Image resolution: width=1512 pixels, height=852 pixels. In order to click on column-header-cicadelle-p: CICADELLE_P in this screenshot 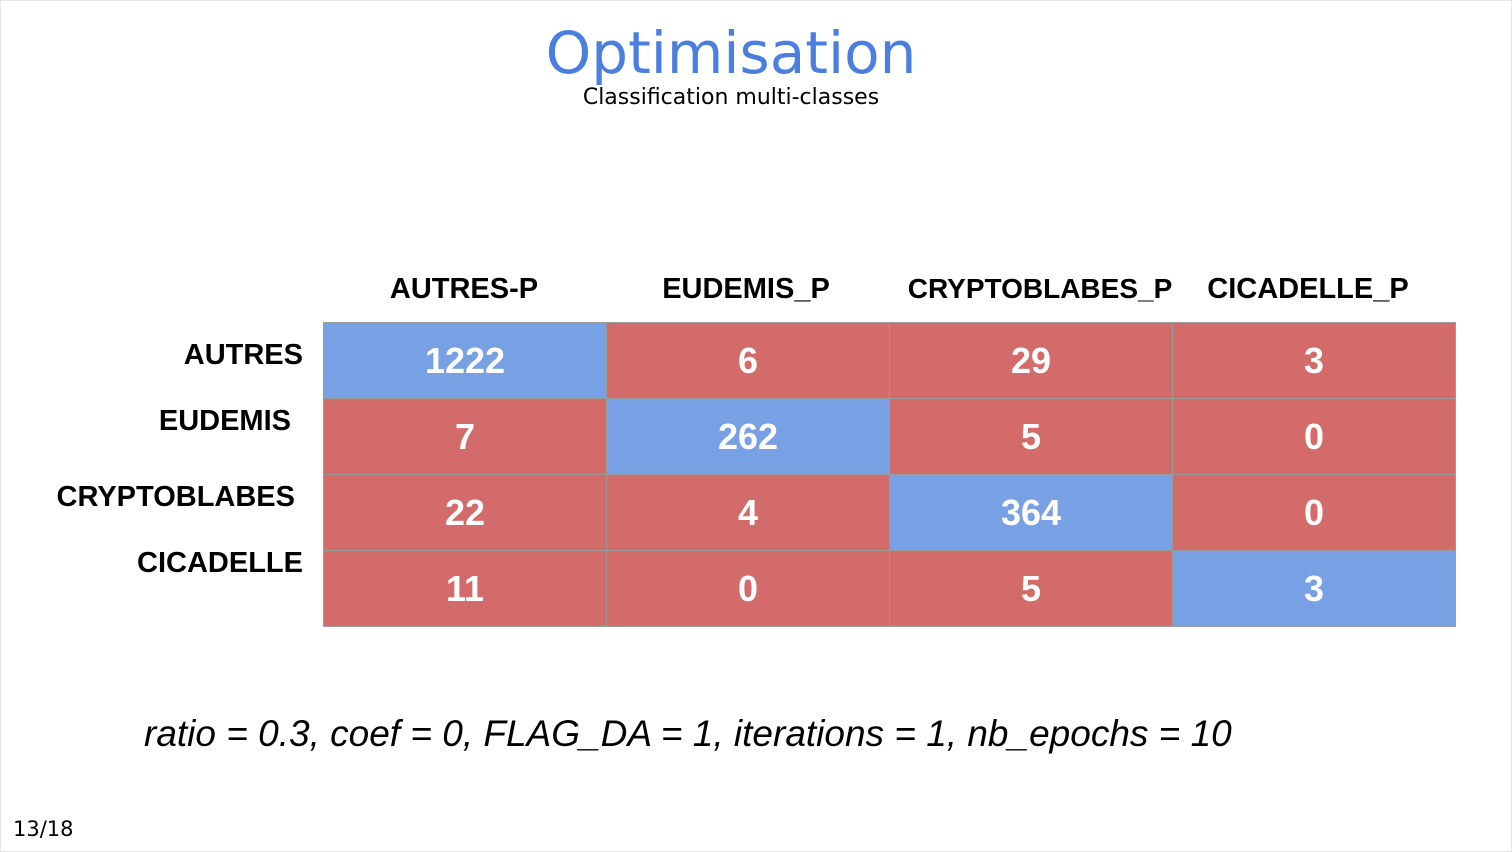, I will do `click(1308, 289)`.